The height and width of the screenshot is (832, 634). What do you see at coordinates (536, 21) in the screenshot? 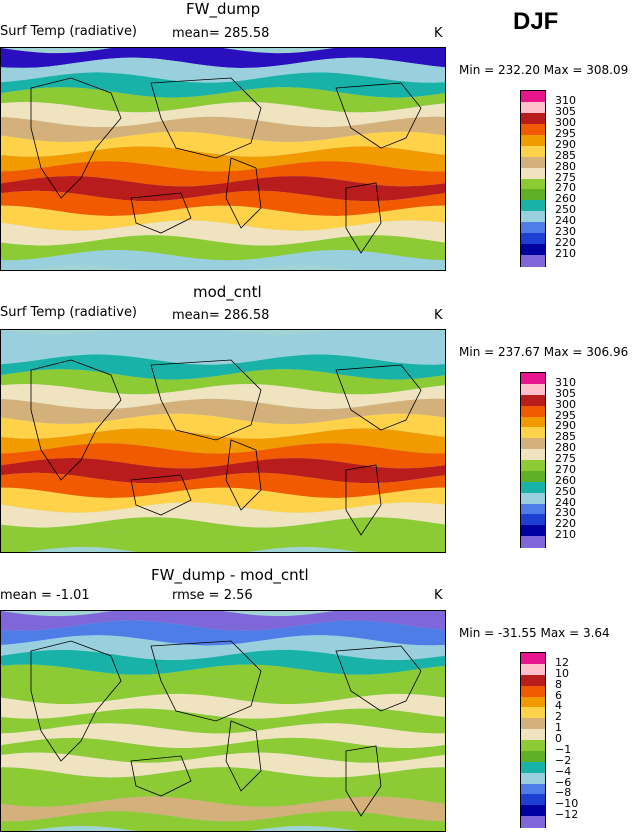
I see `season-label: DJF` at bounding box center [536, 21].